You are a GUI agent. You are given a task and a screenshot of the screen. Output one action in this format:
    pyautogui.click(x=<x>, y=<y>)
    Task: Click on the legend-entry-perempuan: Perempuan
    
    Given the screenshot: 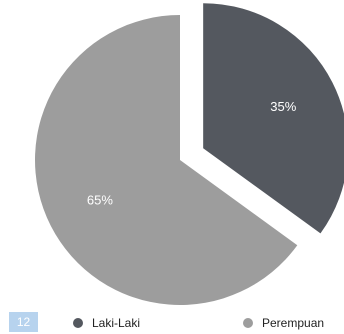 What is the action you would take?
    pyautogui.click(x=283, y=323)
    